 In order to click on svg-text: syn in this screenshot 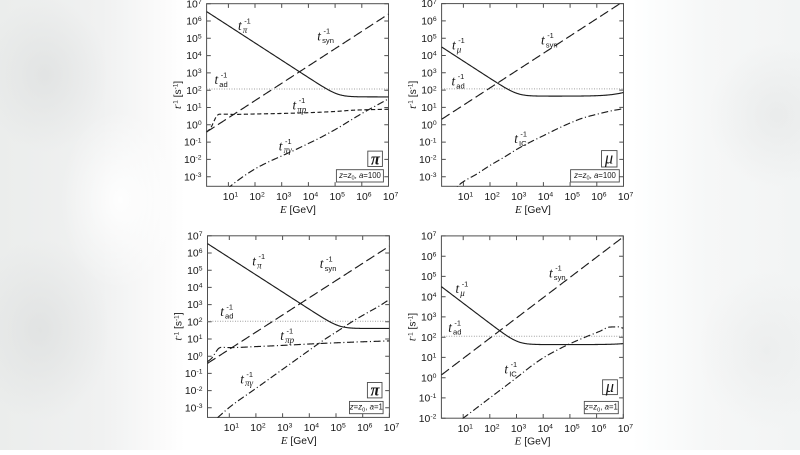, I will do `click(552, 45)`.